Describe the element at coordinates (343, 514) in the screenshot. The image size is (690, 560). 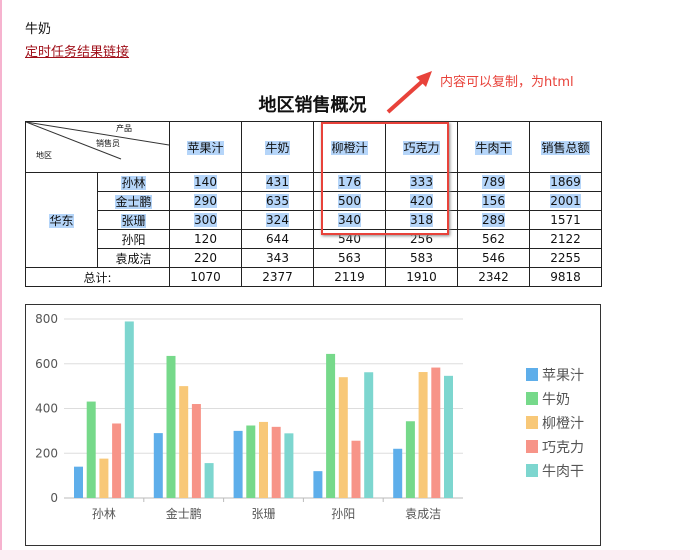
I see `x-tick-label: 孙阳` at that location.